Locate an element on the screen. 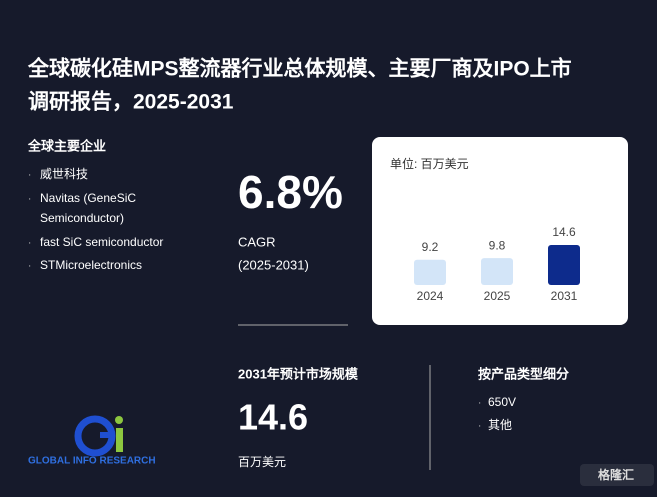 The image size is (657, 497). category-label: 2025 is located at coordinates (497, 296).